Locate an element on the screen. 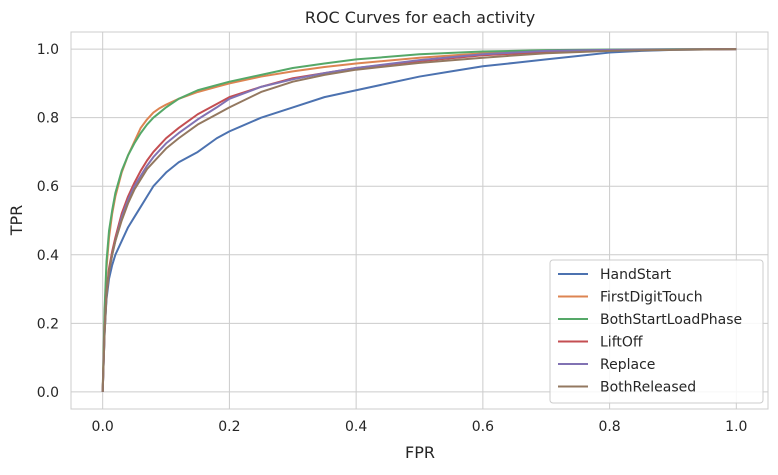 Image resolution: width=778 pixels, height=475 pixels. y-axis-label: TPR is located at coordinates (16, 221).